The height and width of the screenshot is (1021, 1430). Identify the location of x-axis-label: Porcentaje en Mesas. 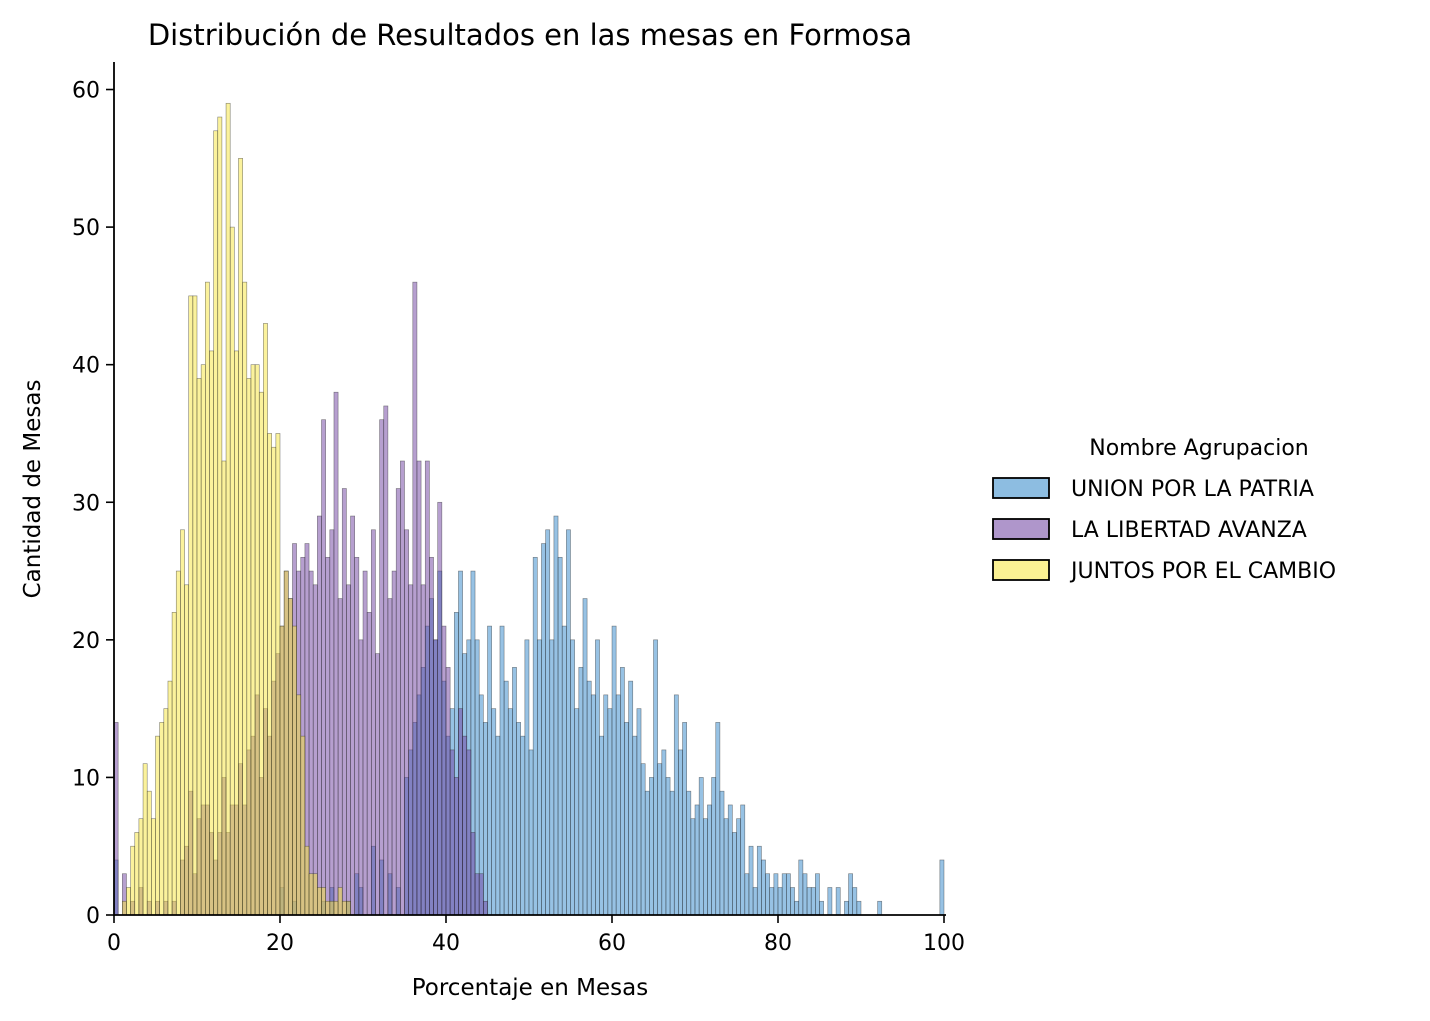
(530, 988).